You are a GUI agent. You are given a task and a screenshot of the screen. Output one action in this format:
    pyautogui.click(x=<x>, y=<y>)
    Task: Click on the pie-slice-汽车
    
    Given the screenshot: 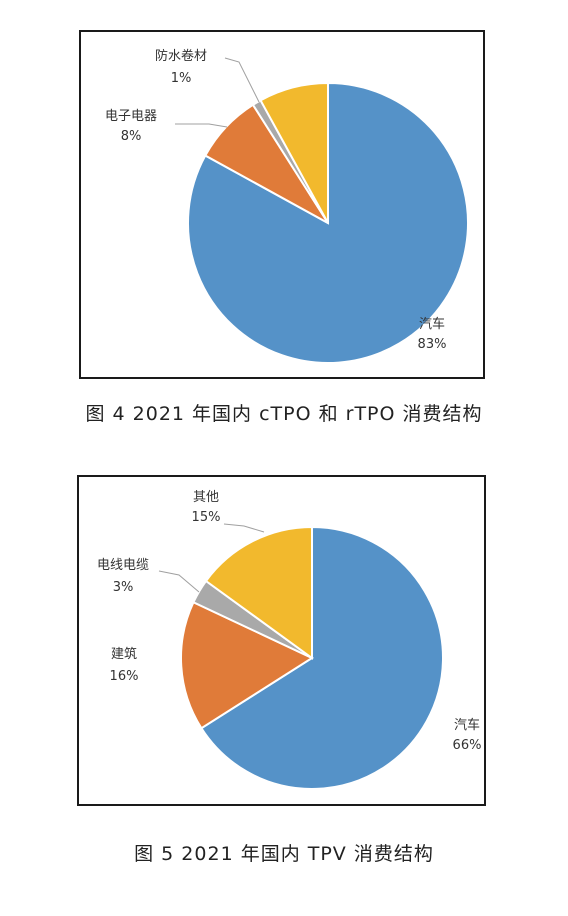 What is the action you would take?
    pyautogui.click(x=322, y=657)
    